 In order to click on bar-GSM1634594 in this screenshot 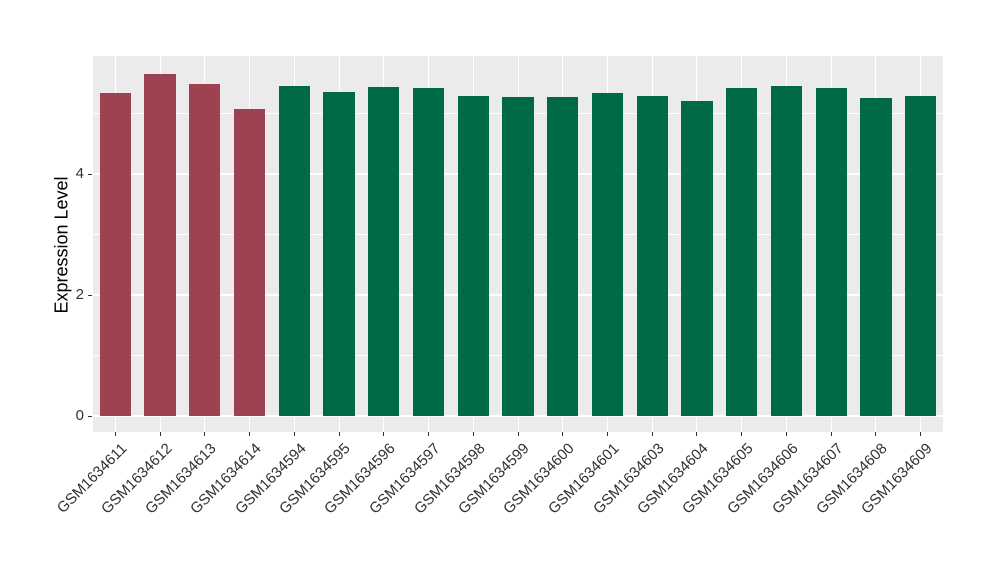, I will do `click(294, 251)`.